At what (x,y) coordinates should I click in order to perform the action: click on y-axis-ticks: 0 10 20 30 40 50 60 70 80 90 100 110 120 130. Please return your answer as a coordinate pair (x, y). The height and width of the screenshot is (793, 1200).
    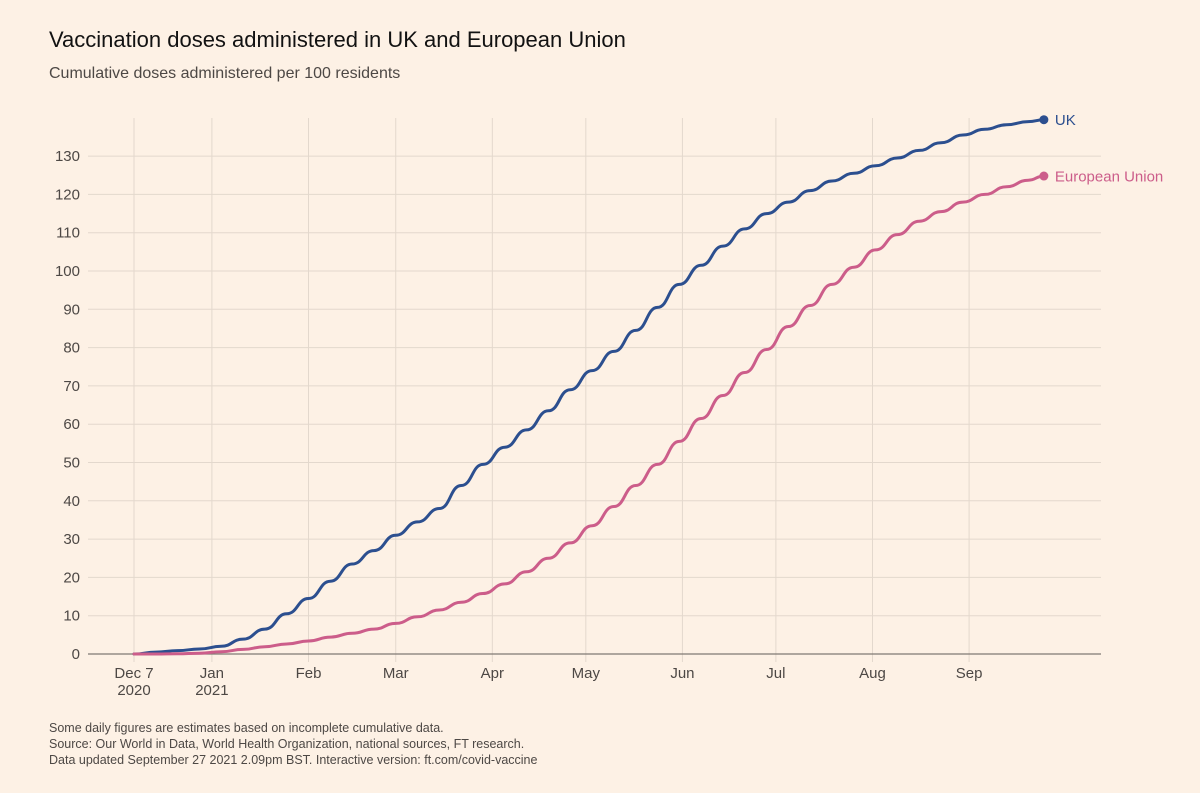
    Looking at the image, I should click on (67, 405).